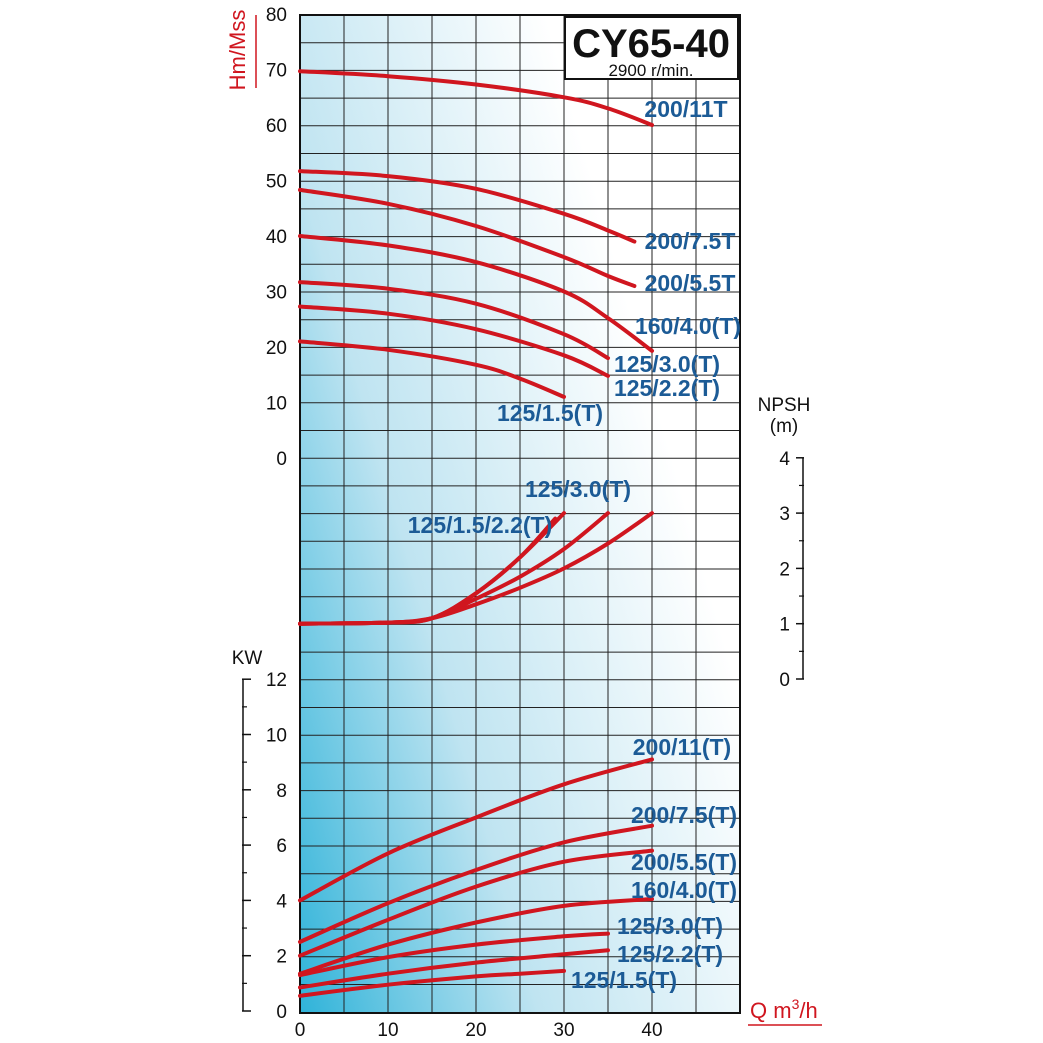  Describe the element at coordinates (550, 413) in the screenshot. I see `head-curve-label: 125/1.5(T)` at that location.